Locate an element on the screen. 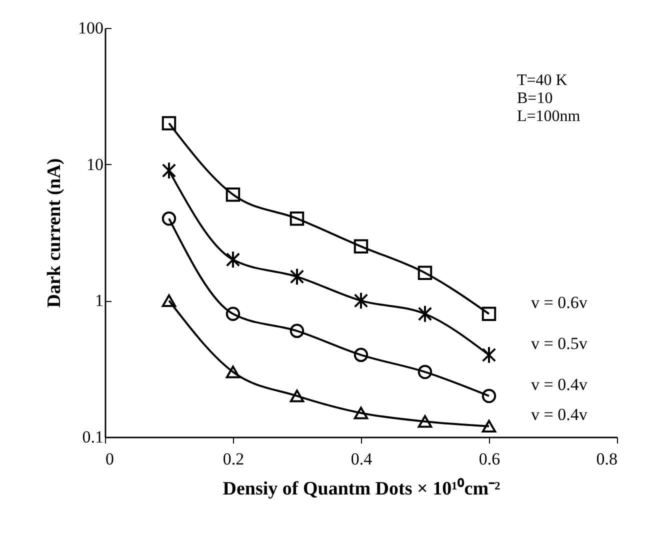 The width and height of the screenshot is (646, 534). x-tick-label: 0.2 is located at coordinates (233, 459).